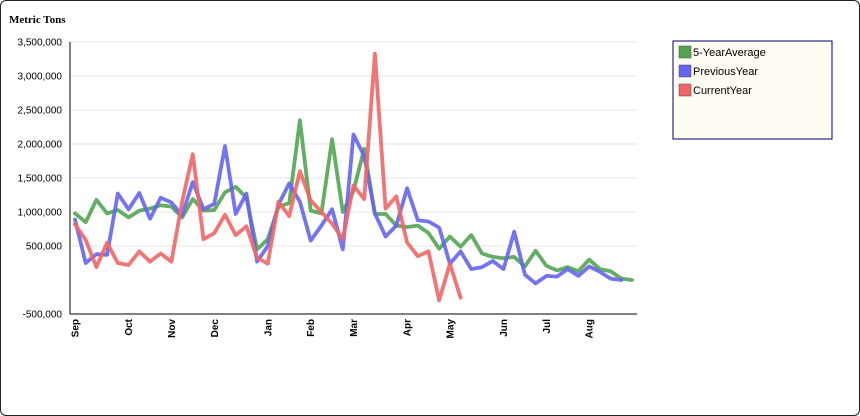 The width and height of the screenshot is (860, 416). Describe the element at coordinates (172, 328) in the screenshot. I see `x-tick-label: Nov` at that location.